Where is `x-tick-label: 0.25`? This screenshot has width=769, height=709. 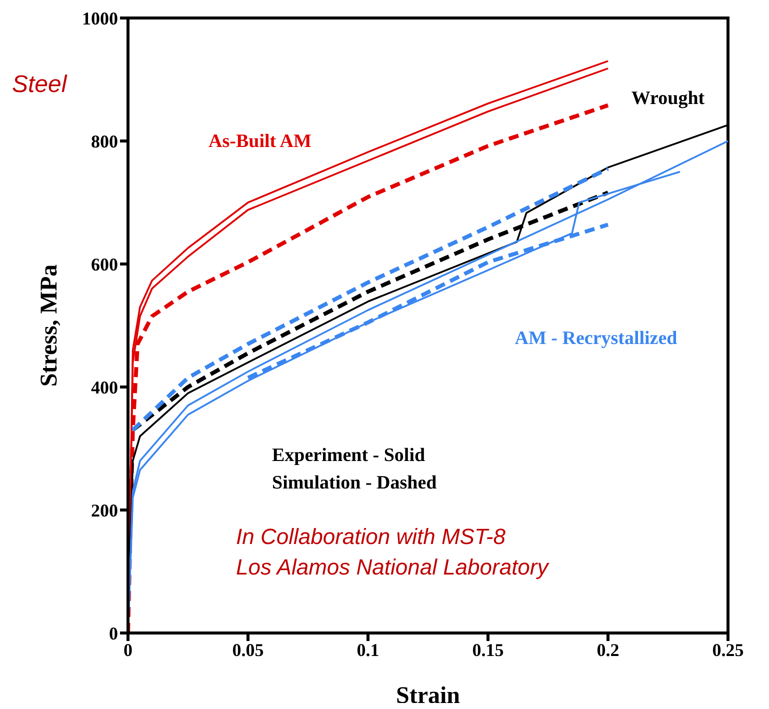
x-tick-label: 0.25 is located at coordinates (728, 650).